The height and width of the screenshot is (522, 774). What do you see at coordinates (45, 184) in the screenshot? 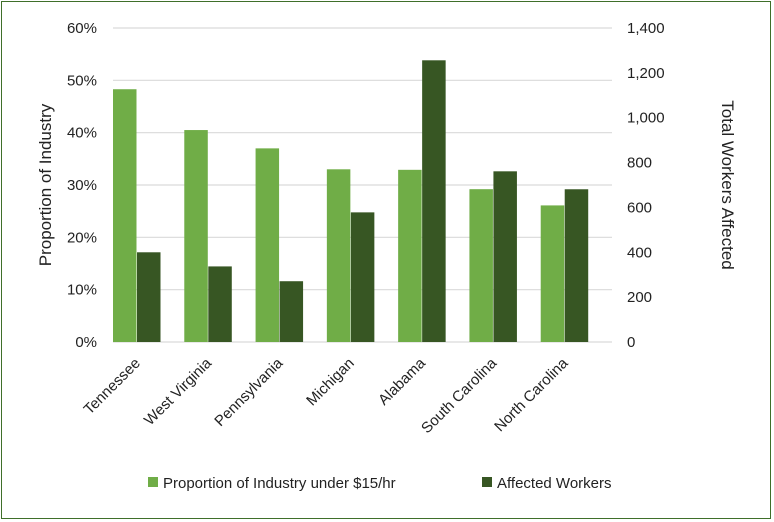
I see `y-axis-label: Proportion of Industry` at bounding box center [45, 184].